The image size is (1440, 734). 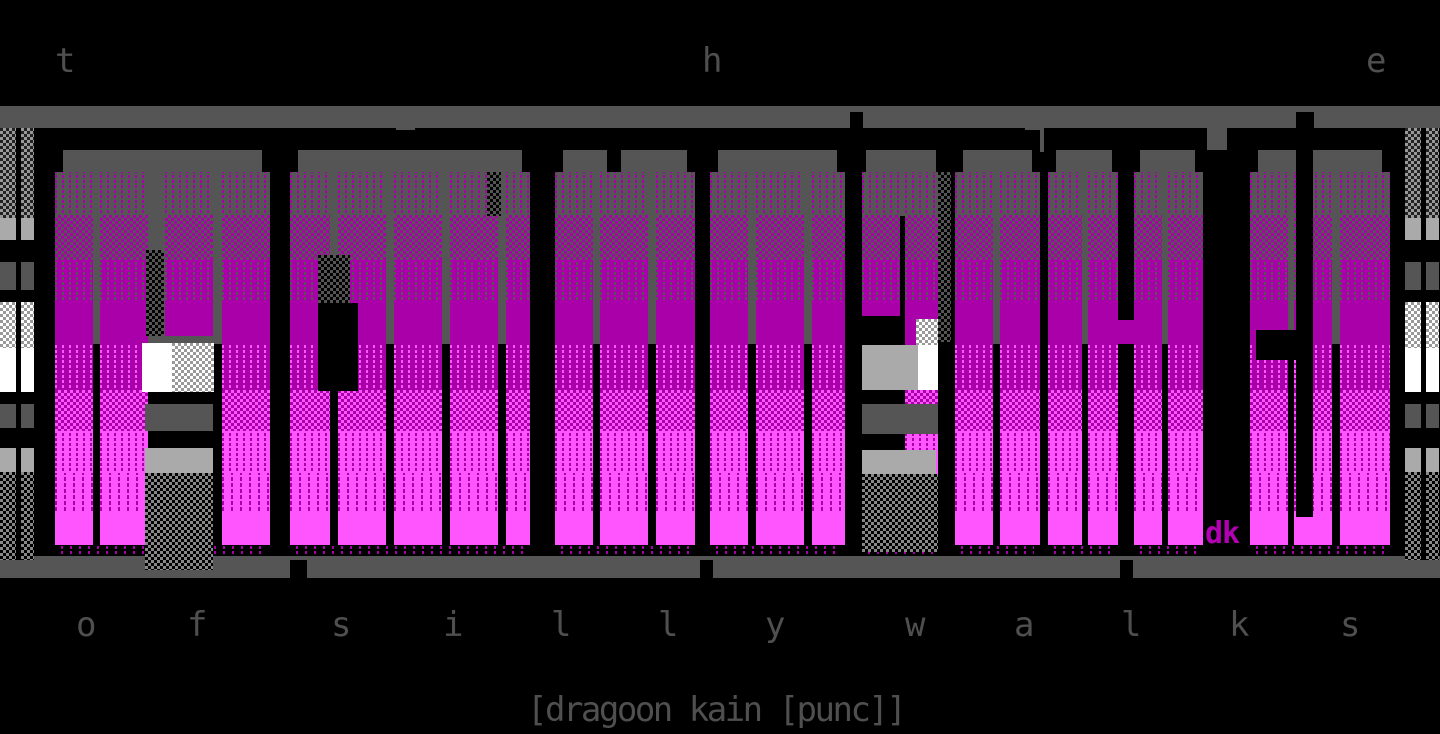 I want to click on logo-top-band, so click(x=720, y=117).